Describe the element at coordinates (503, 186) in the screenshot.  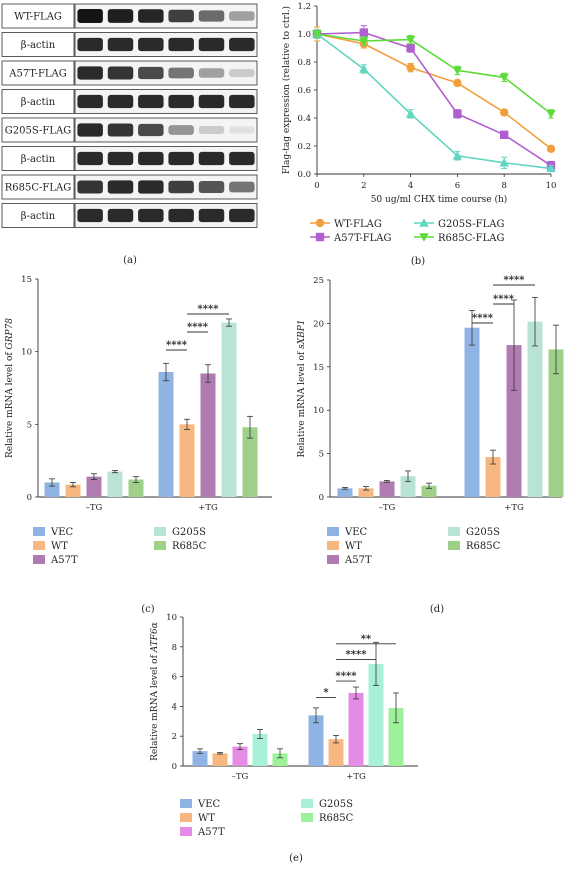
I see `x-tick-label: 8` at that location.